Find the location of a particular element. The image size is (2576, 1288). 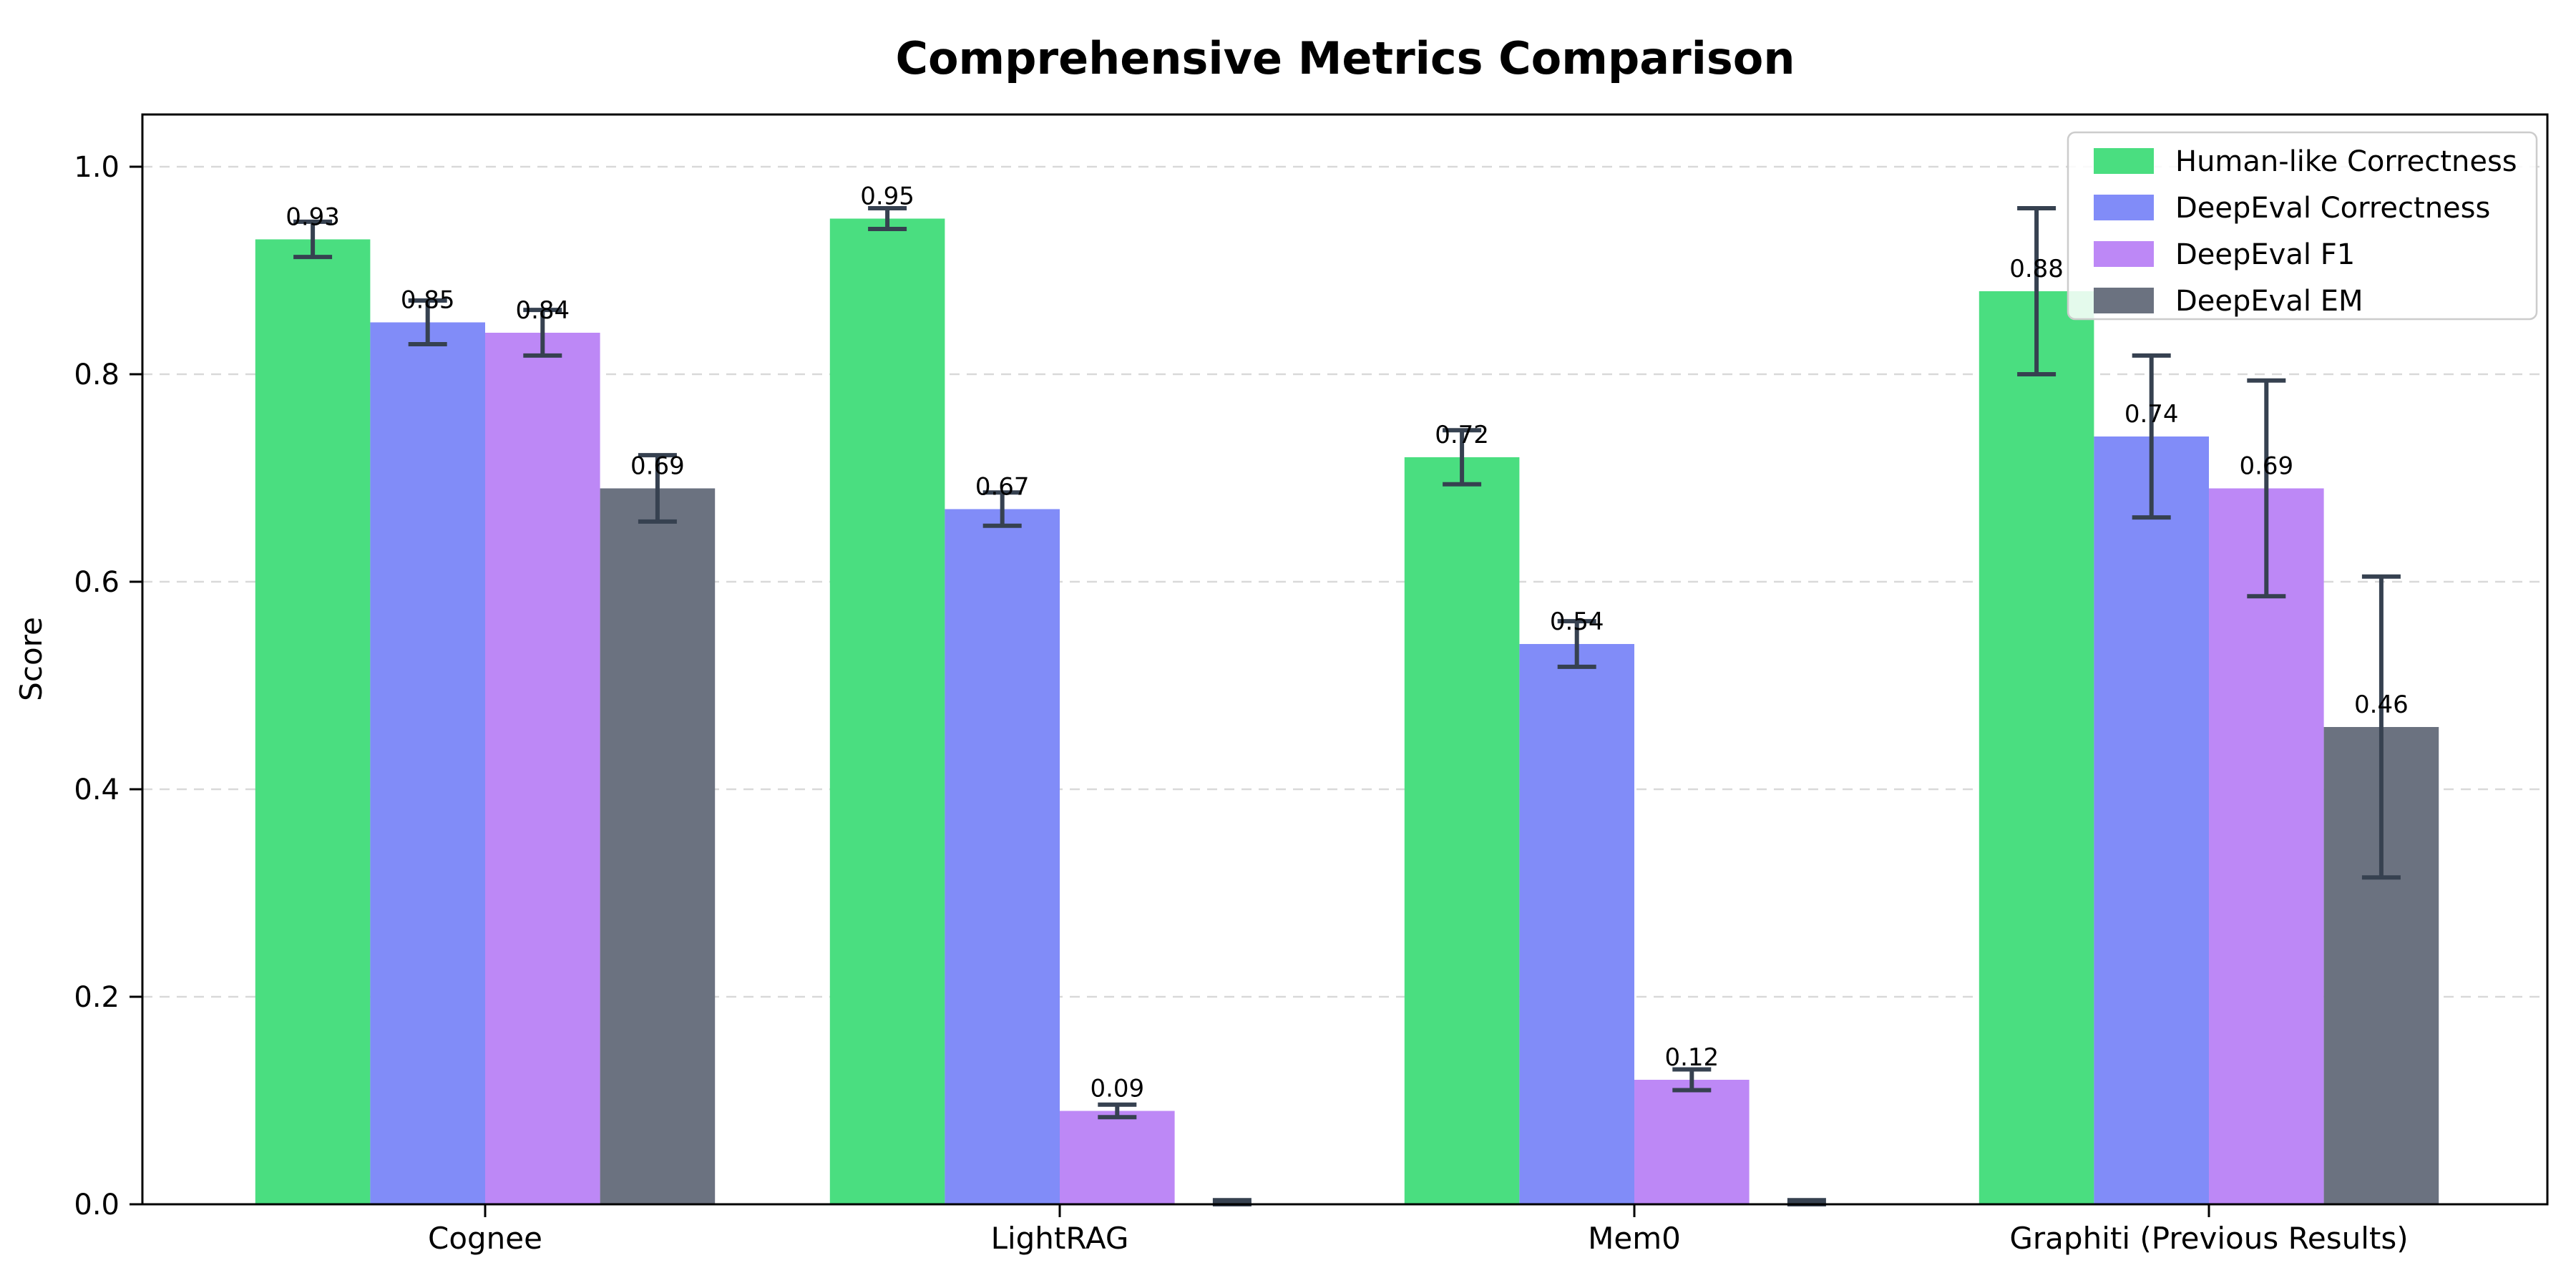

bar-value-label: 0.09 is located at coordinates (1117, 1089).